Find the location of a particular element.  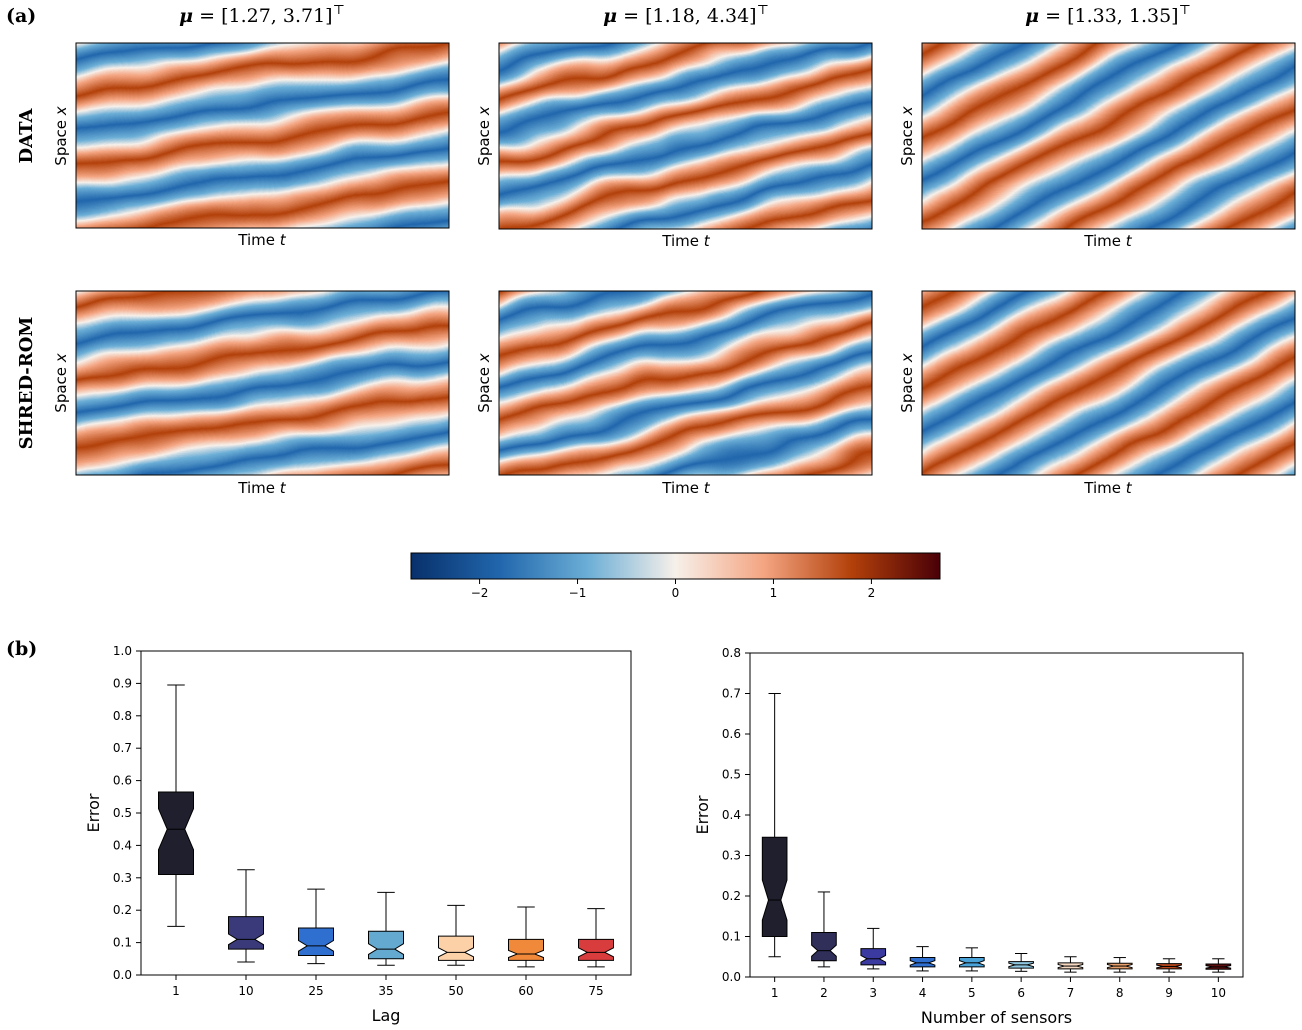

col-title-2: μ = [1.18, 4.34]⊤ is located at coordinates (686, 15).